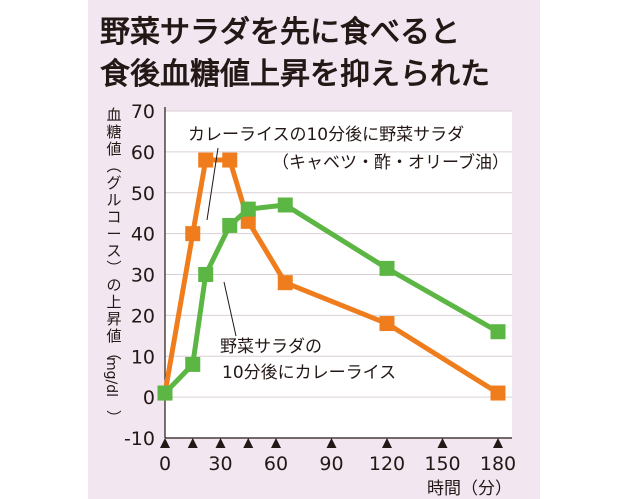 Image resolution: width=630 pixels, height=499 pixels. Describe the element at coordinates (113, 251) in the screenshot. I see `y-axis-label-char: ス` at that location.